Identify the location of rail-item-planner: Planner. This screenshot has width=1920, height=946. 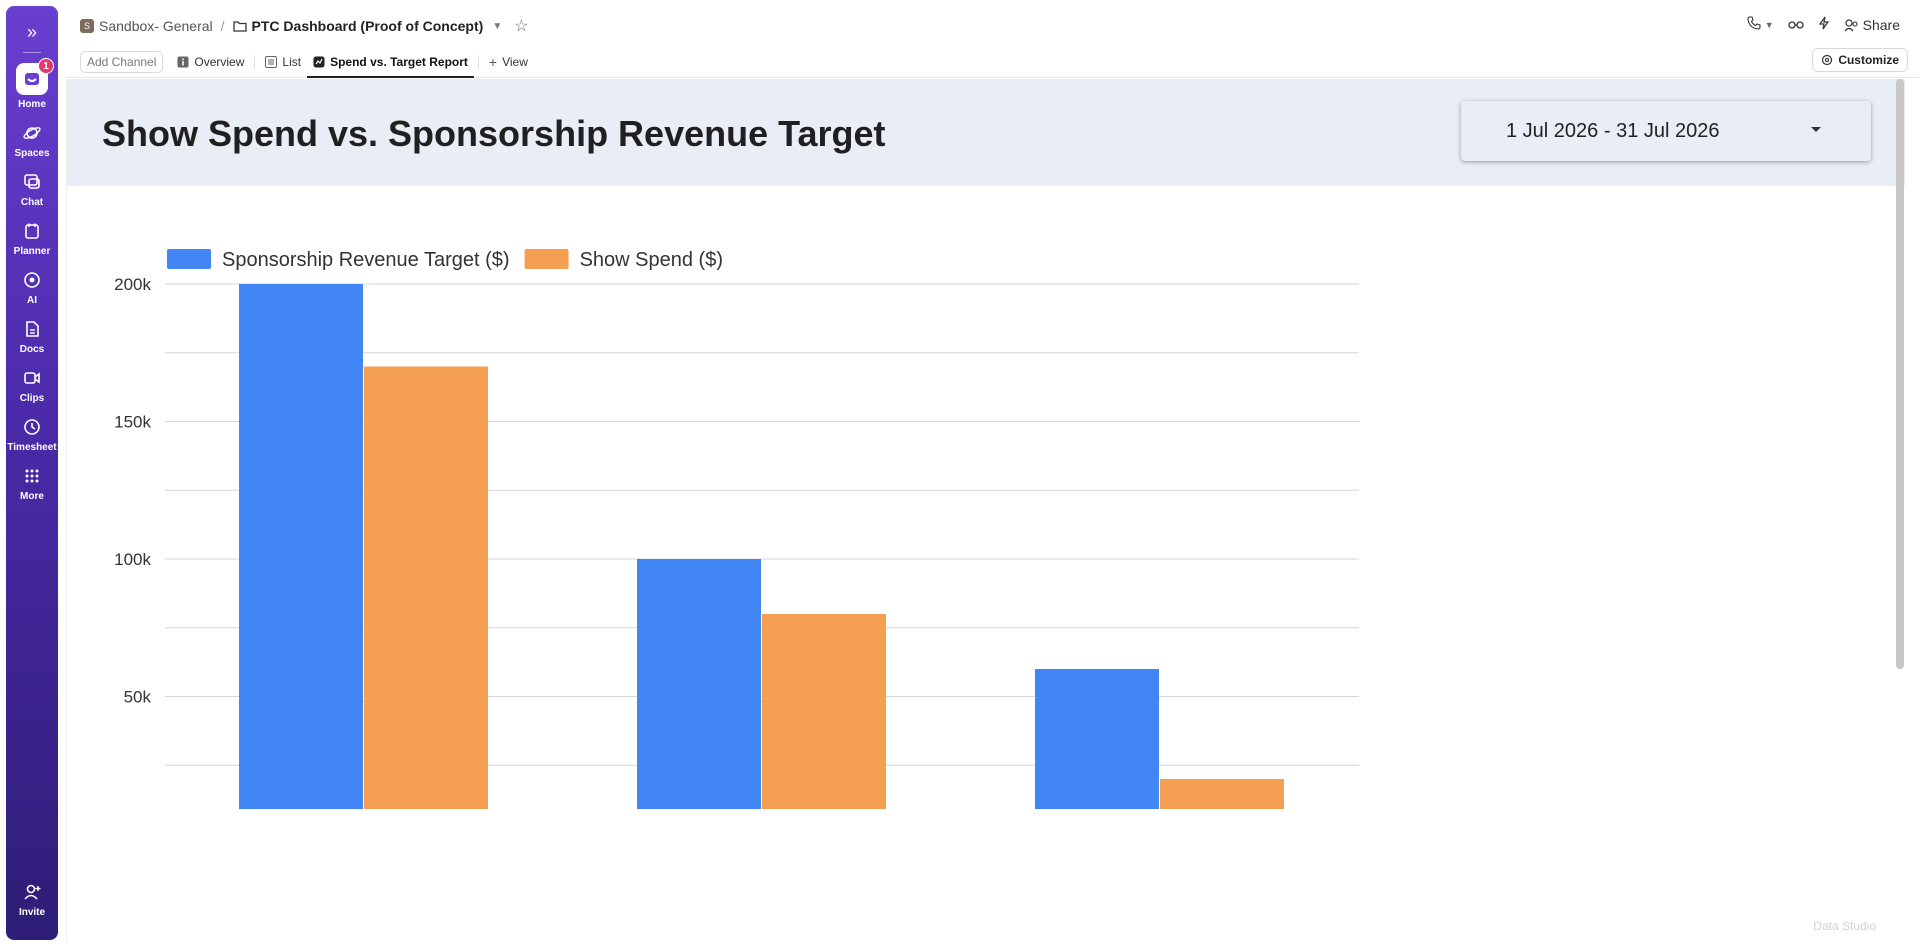
(32, 238).